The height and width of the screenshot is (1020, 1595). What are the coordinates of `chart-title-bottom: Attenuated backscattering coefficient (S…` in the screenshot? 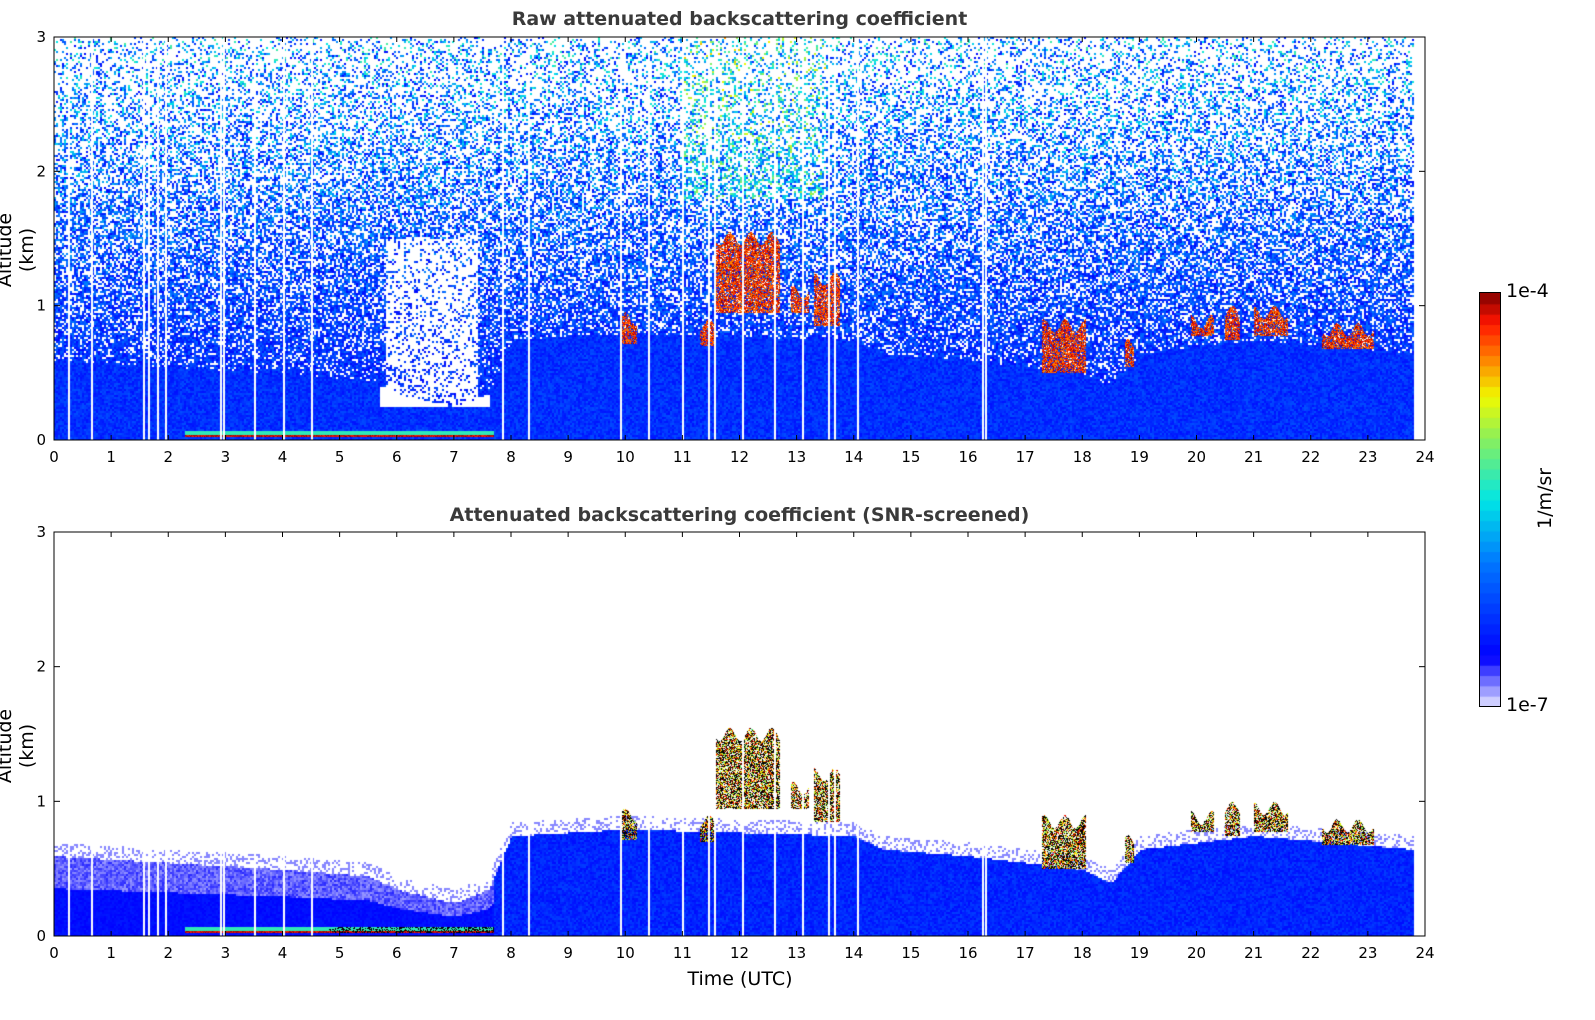 It's located at (739, 515).